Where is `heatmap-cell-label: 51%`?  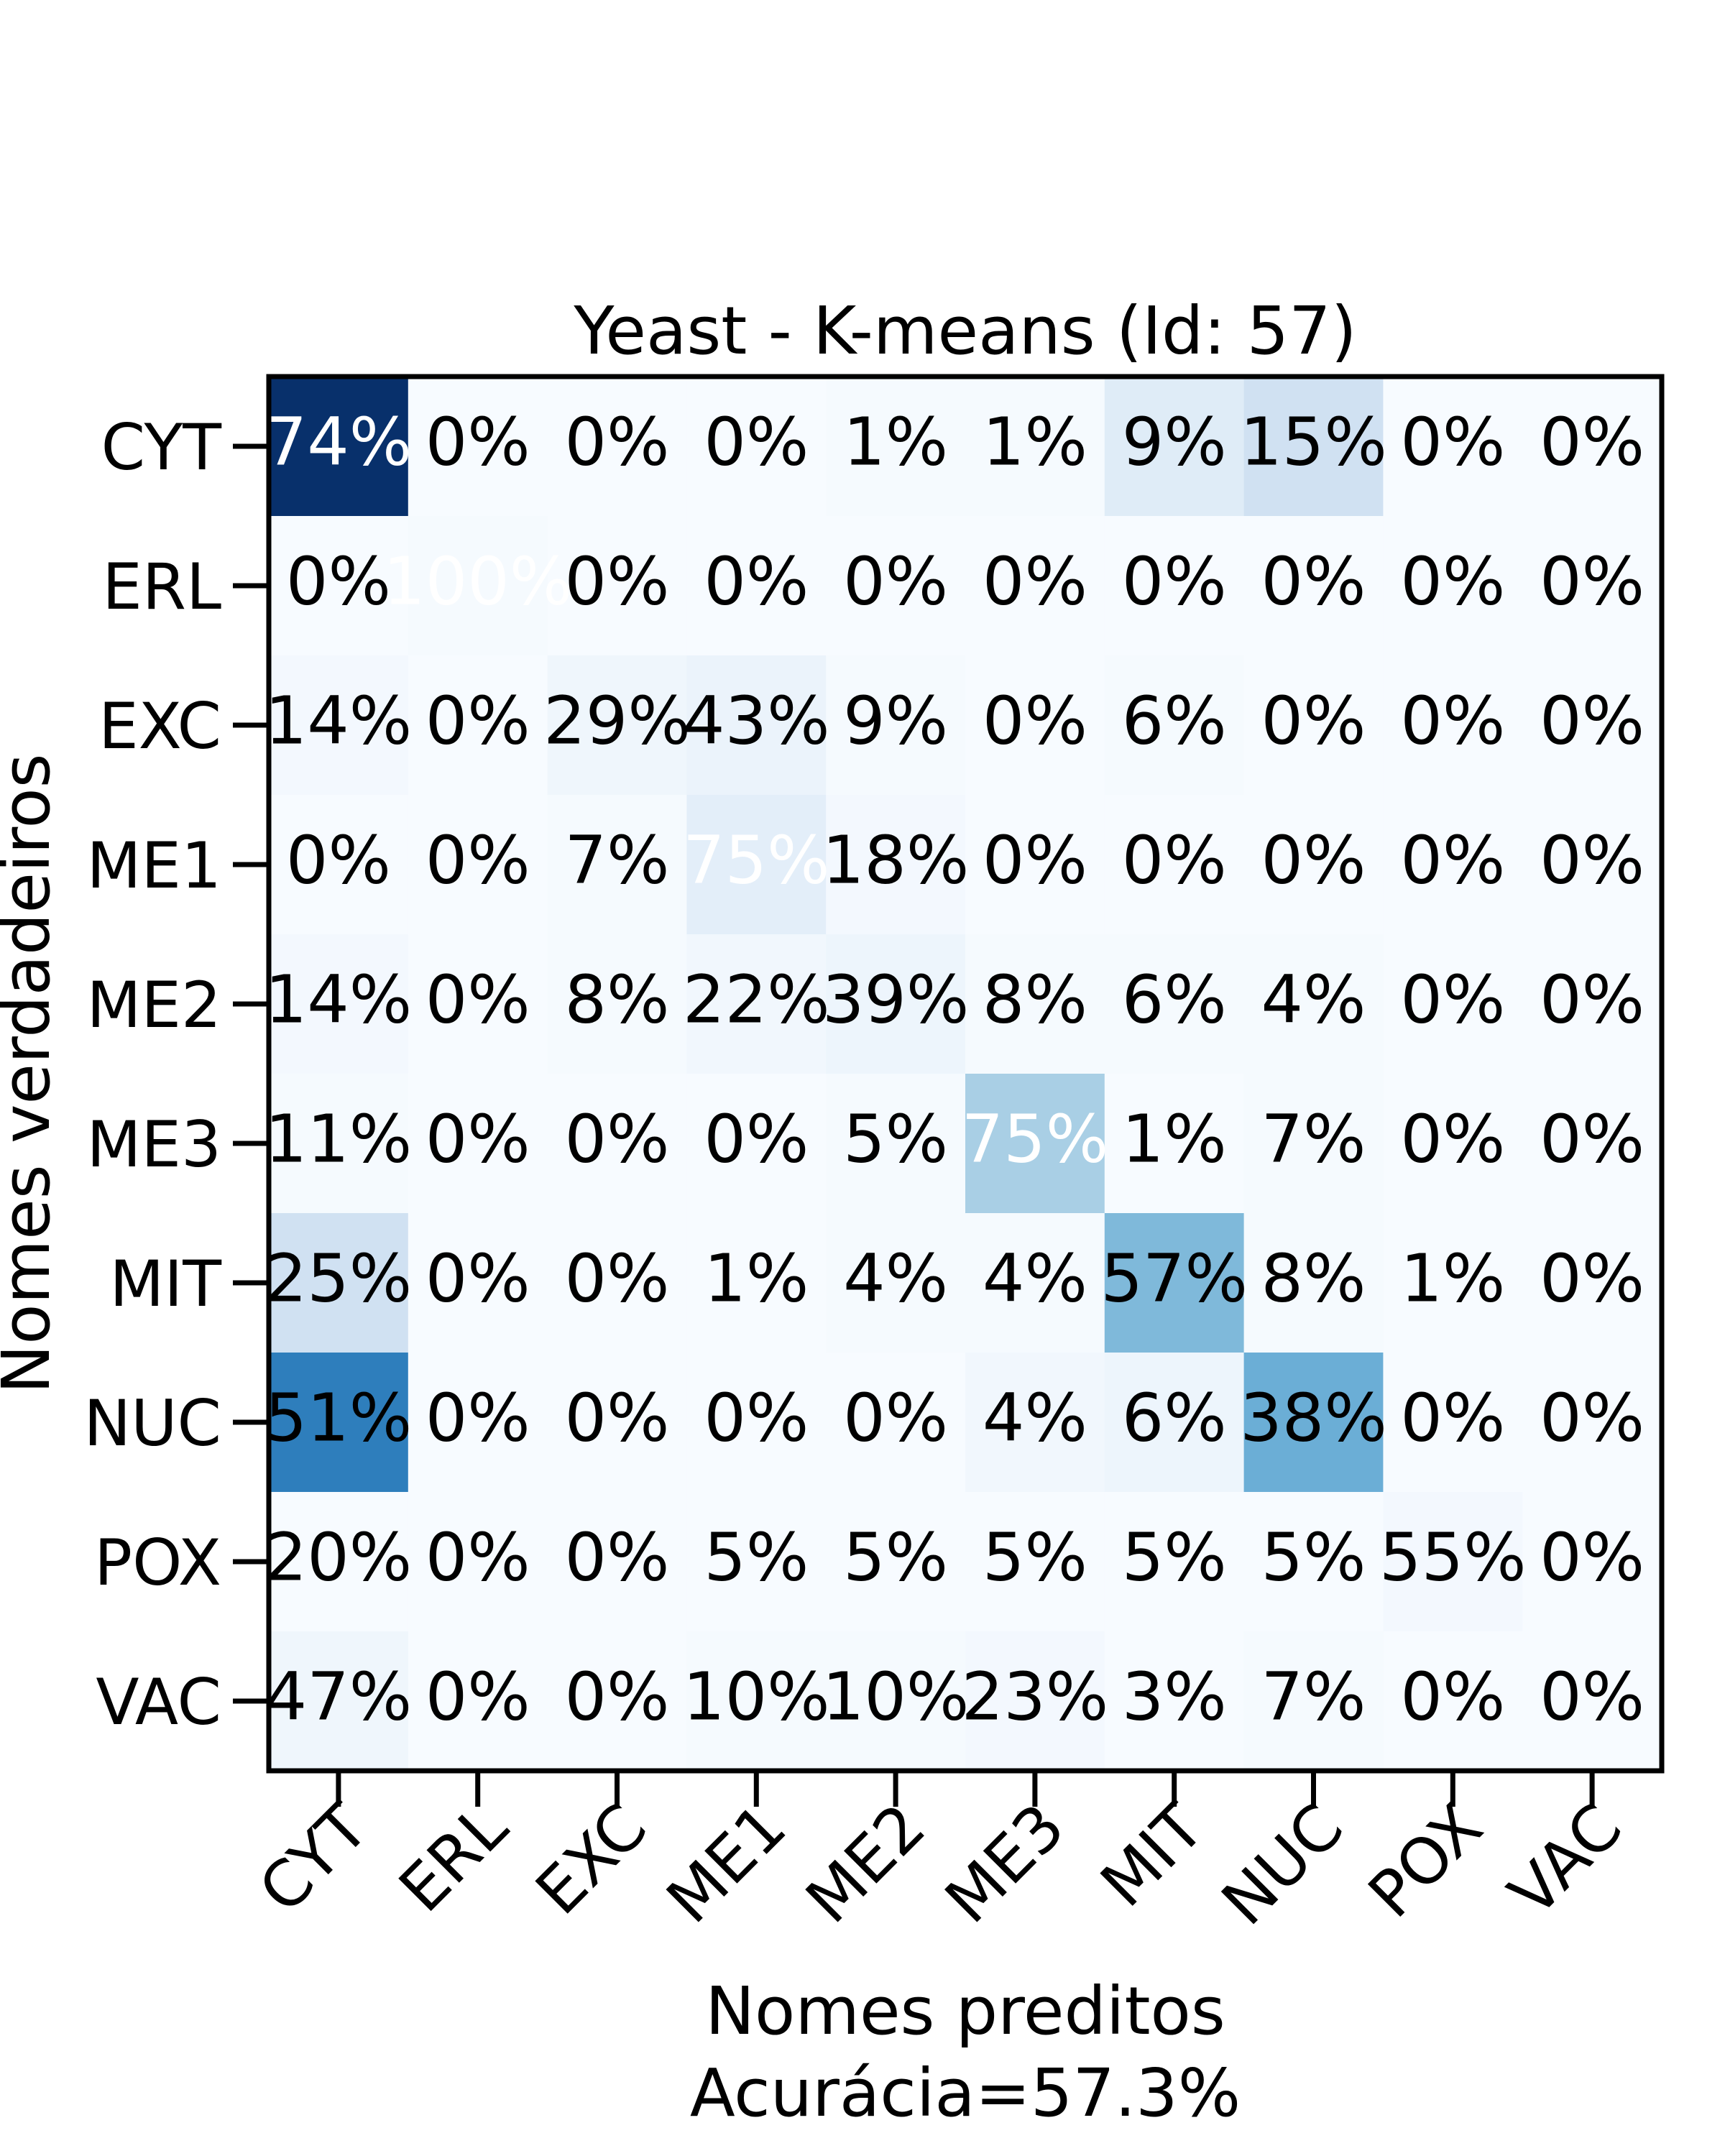
heatmap-cell-label: 51% is located at coordinates (338, 1419).